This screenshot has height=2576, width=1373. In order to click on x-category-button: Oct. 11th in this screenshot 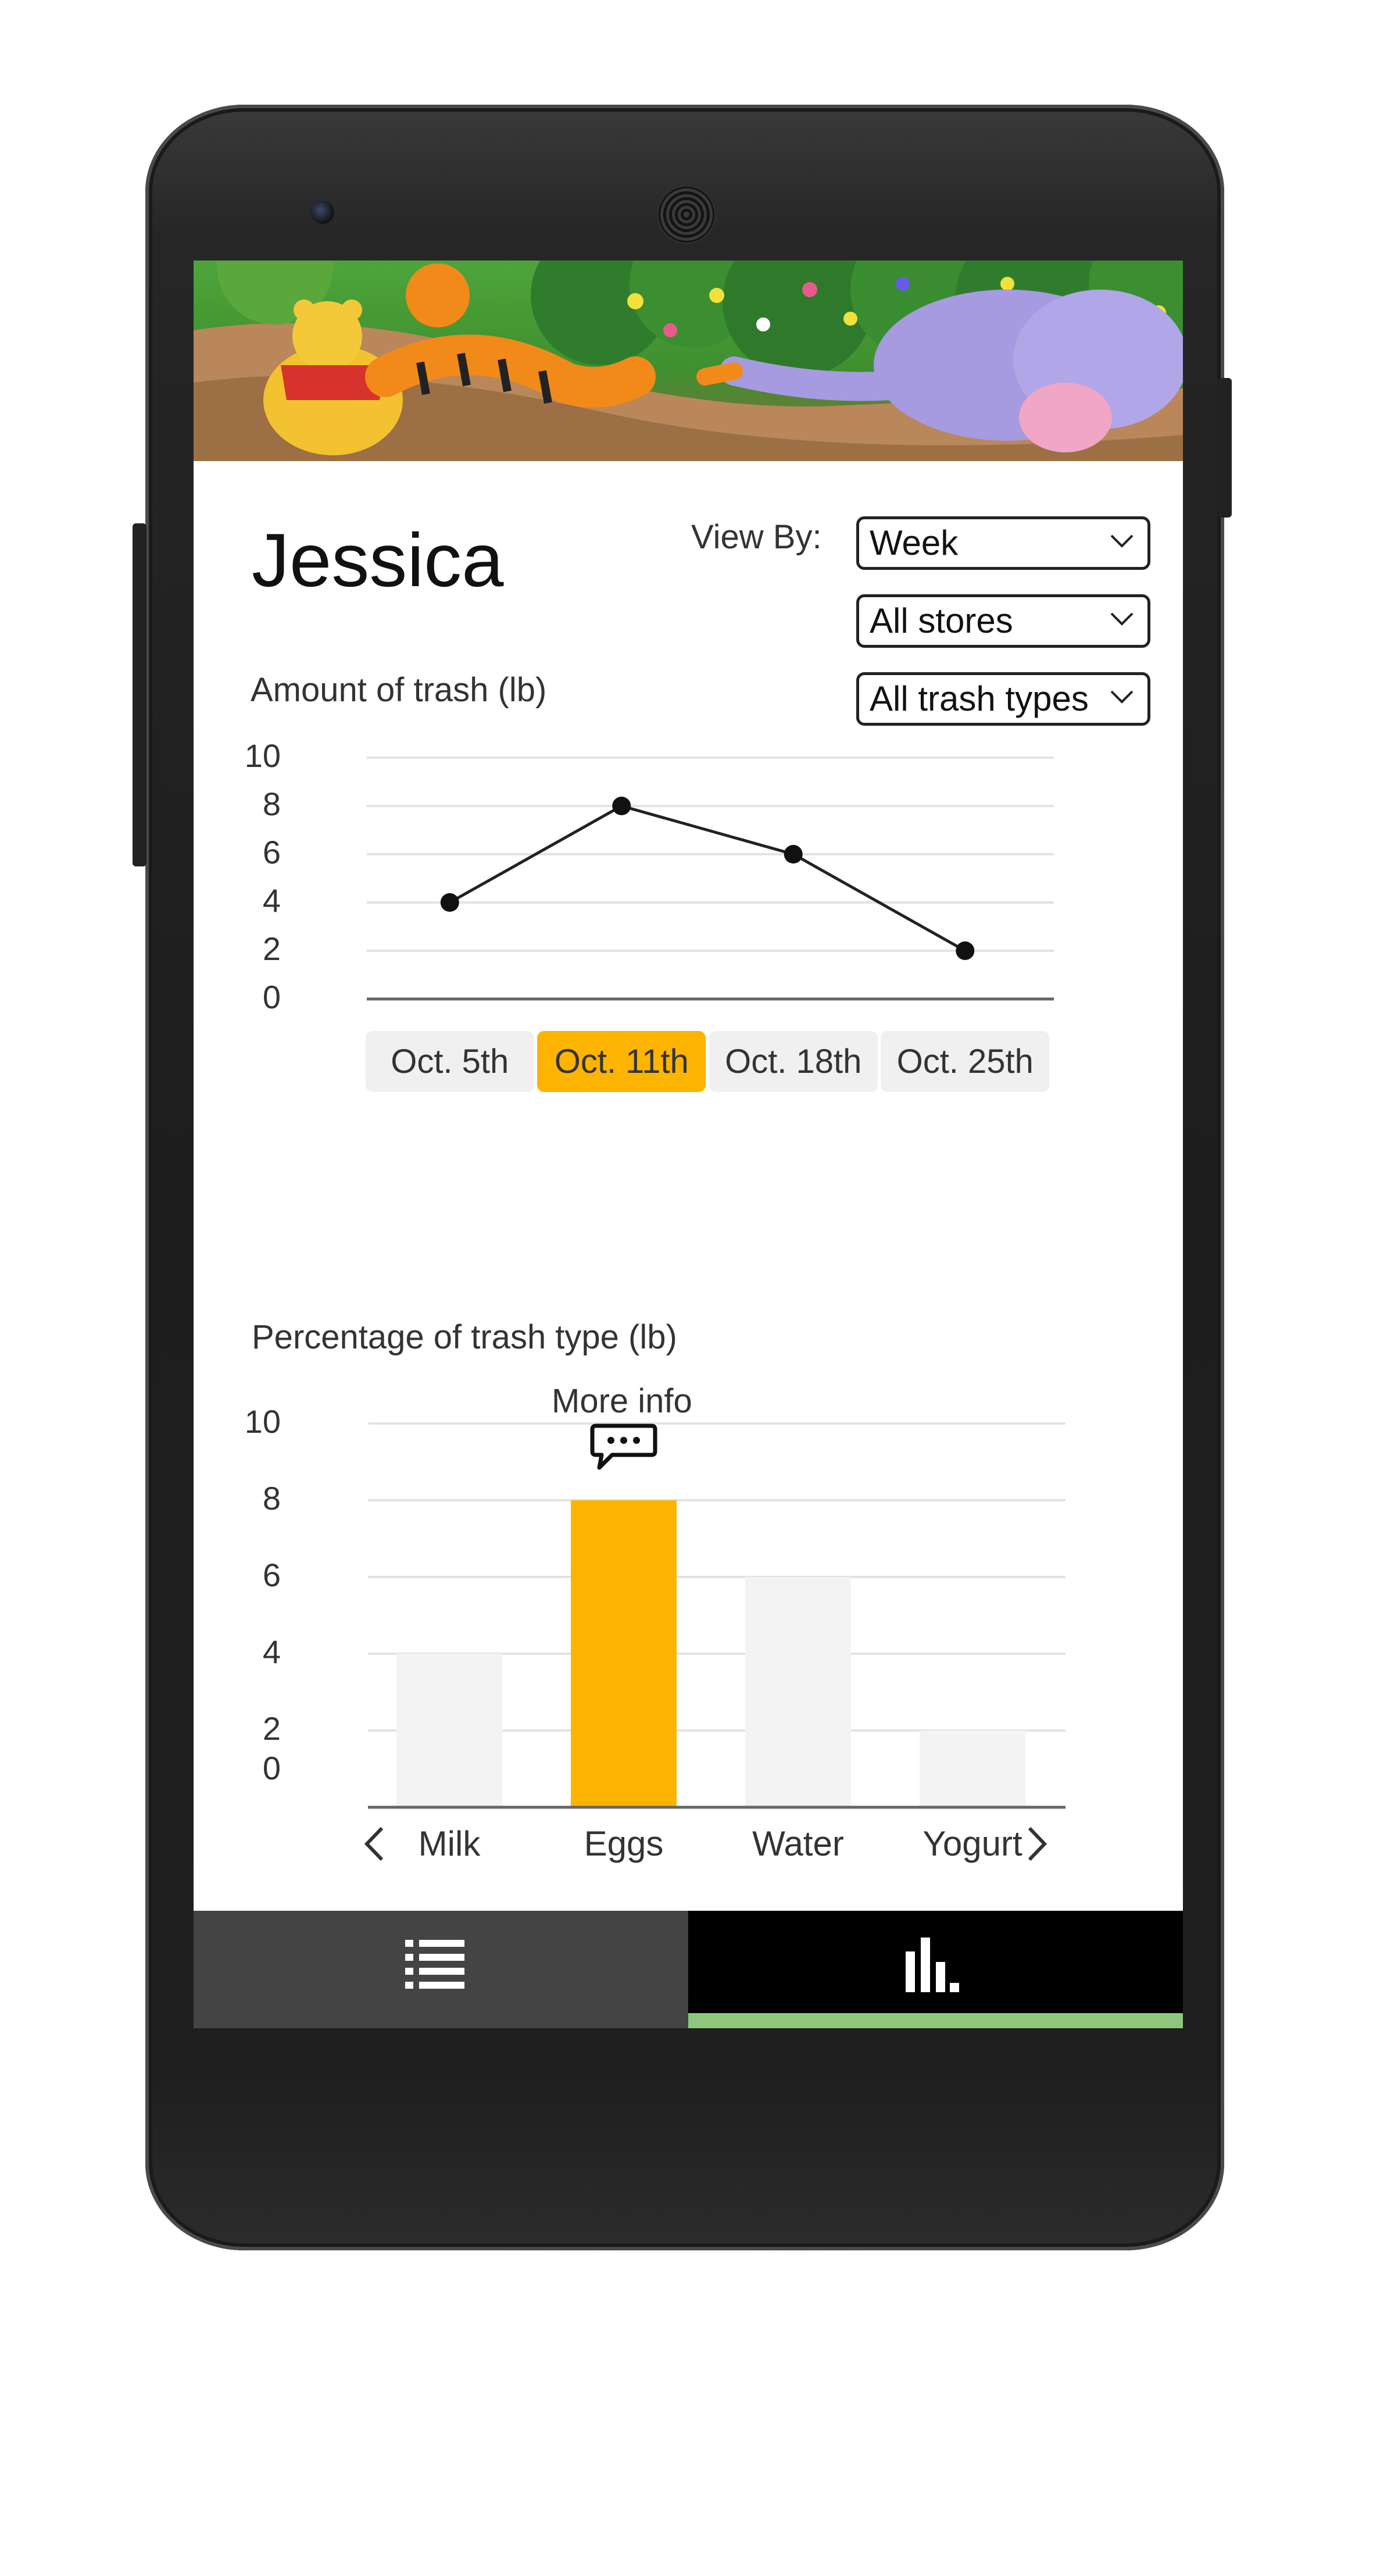, I will do `click(622, 1062)`.